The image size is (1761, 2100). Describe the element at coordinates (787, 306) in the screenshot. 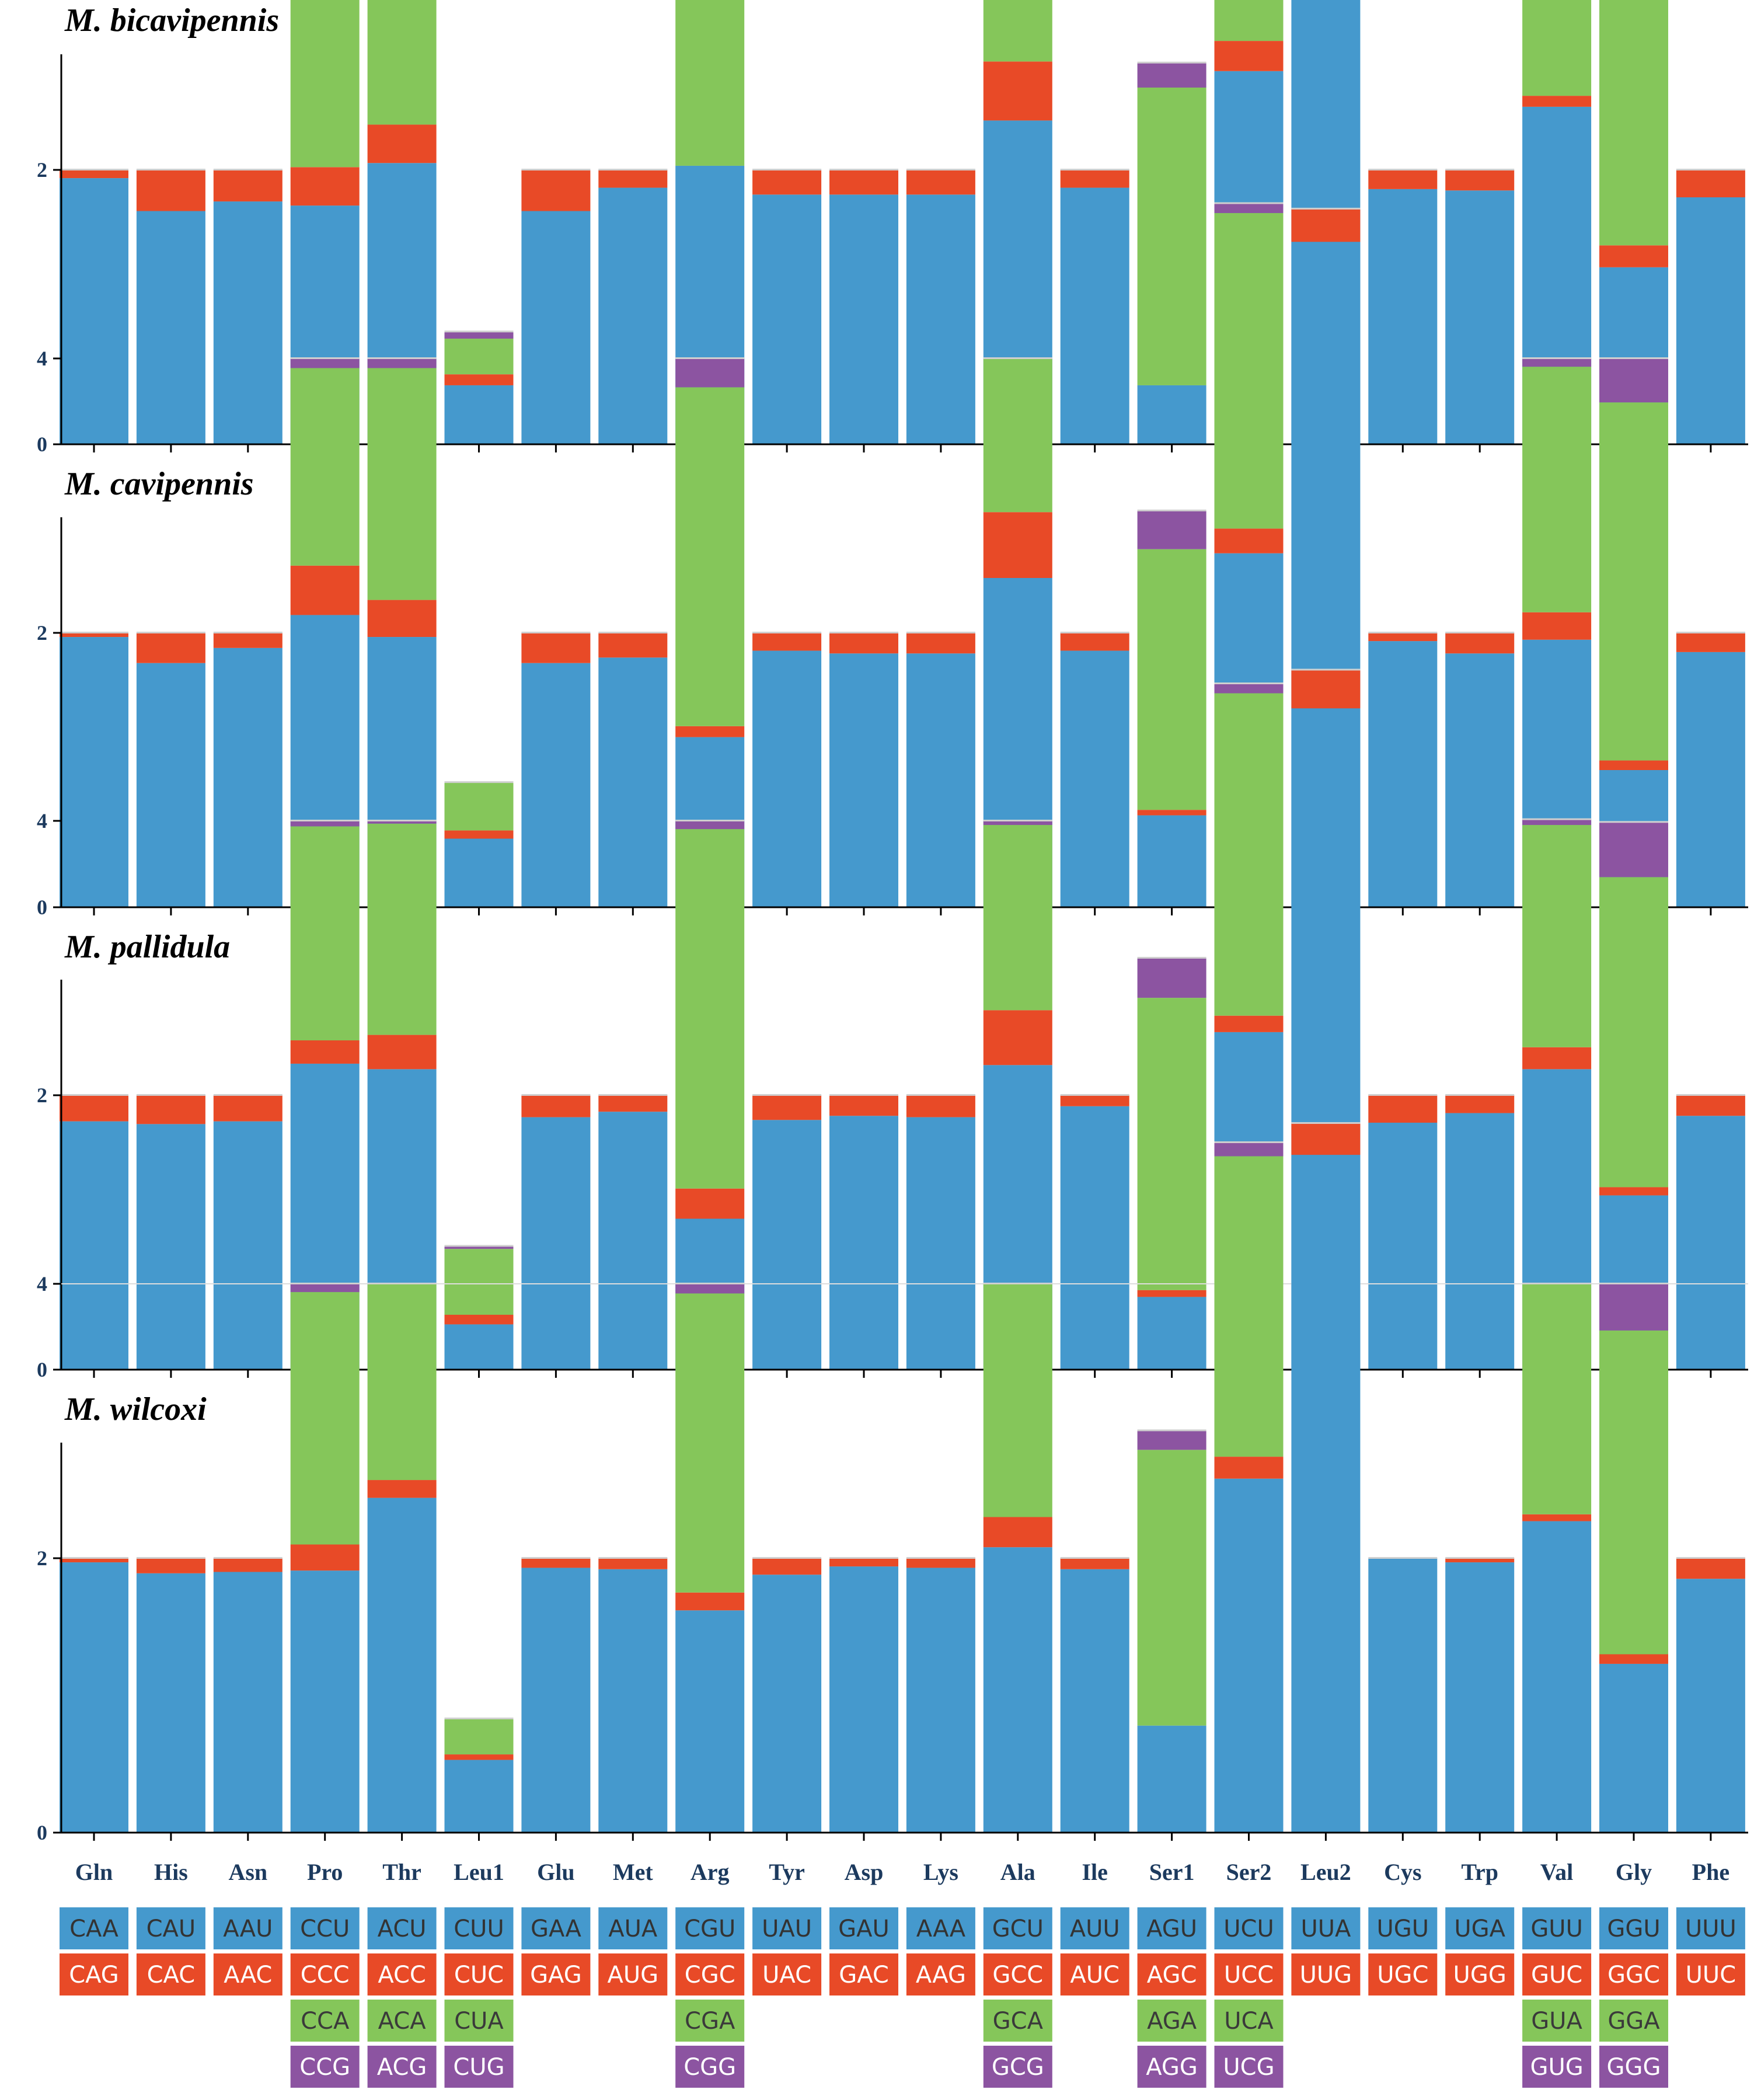

I see `bar-tyr` at that location.